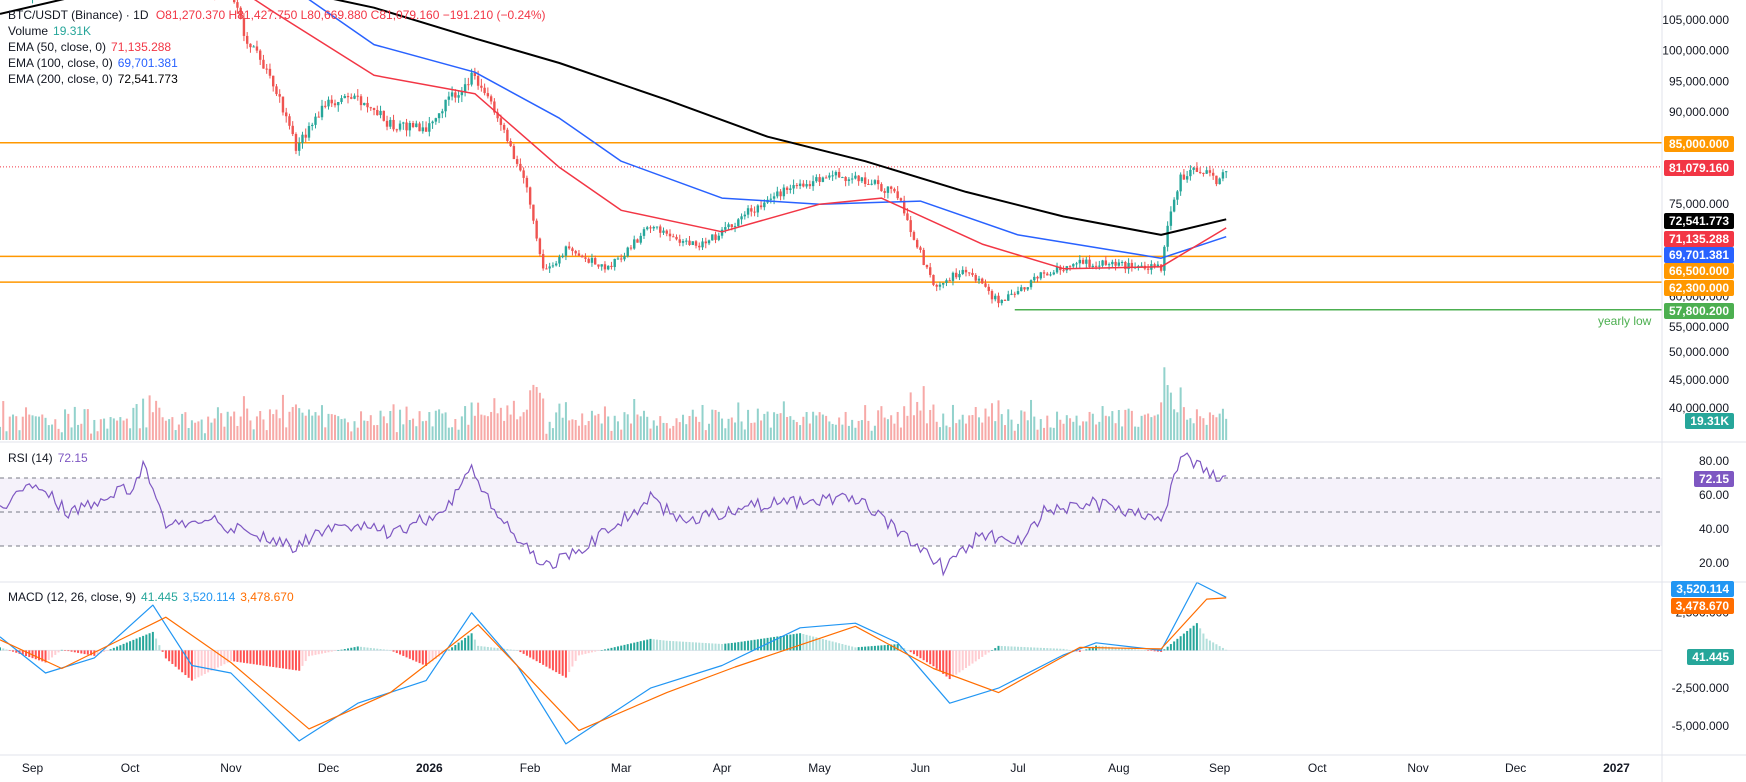 The width and height of the screenshot is (1746, 782). What do you see at coordinates (1702, 589) in the screenshot?
I see `badge-macd: 3,520.114` at bounding box center [1702, 589].